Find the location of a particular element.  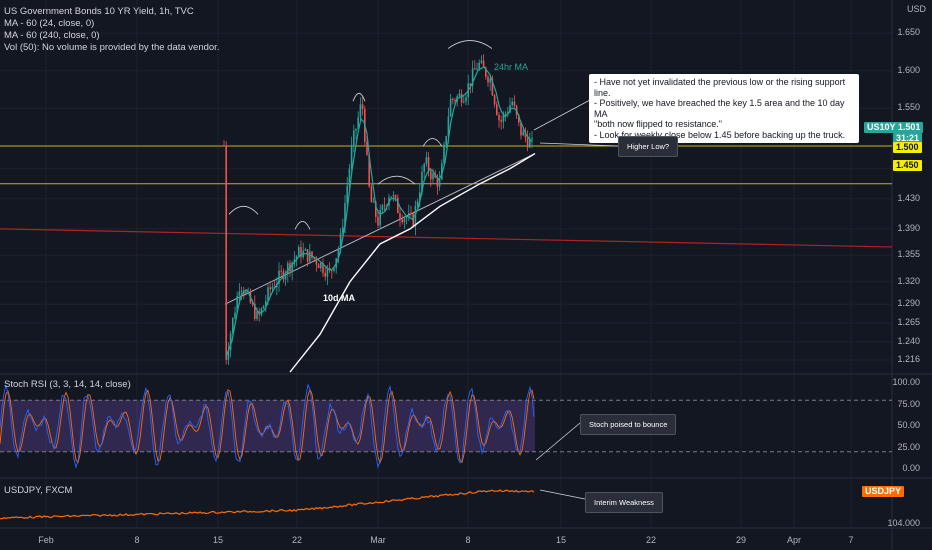

ma10d-line is located at coordinates (412, 262).